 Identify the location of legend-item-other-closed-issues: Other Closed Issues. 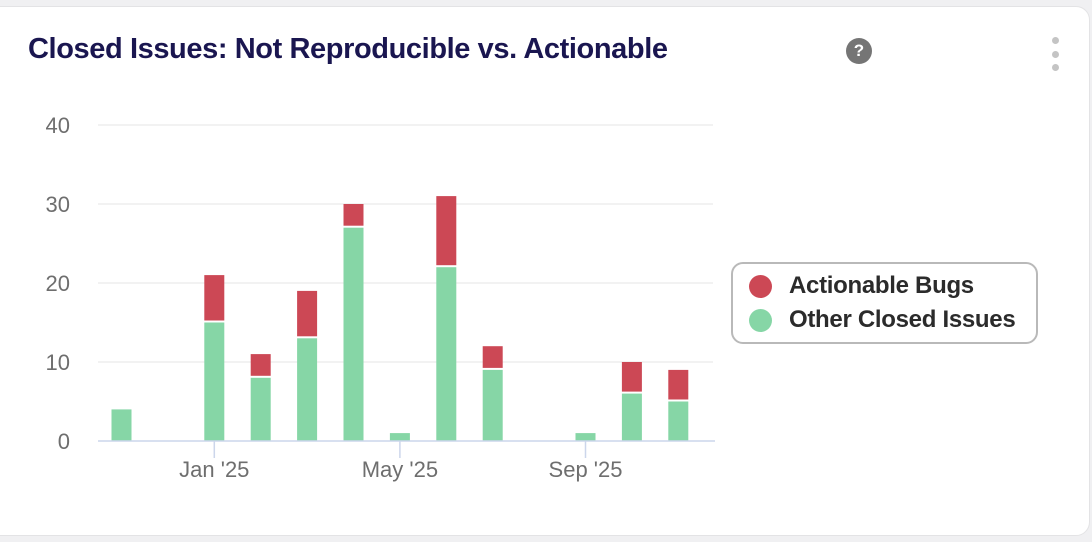
(892, 320).